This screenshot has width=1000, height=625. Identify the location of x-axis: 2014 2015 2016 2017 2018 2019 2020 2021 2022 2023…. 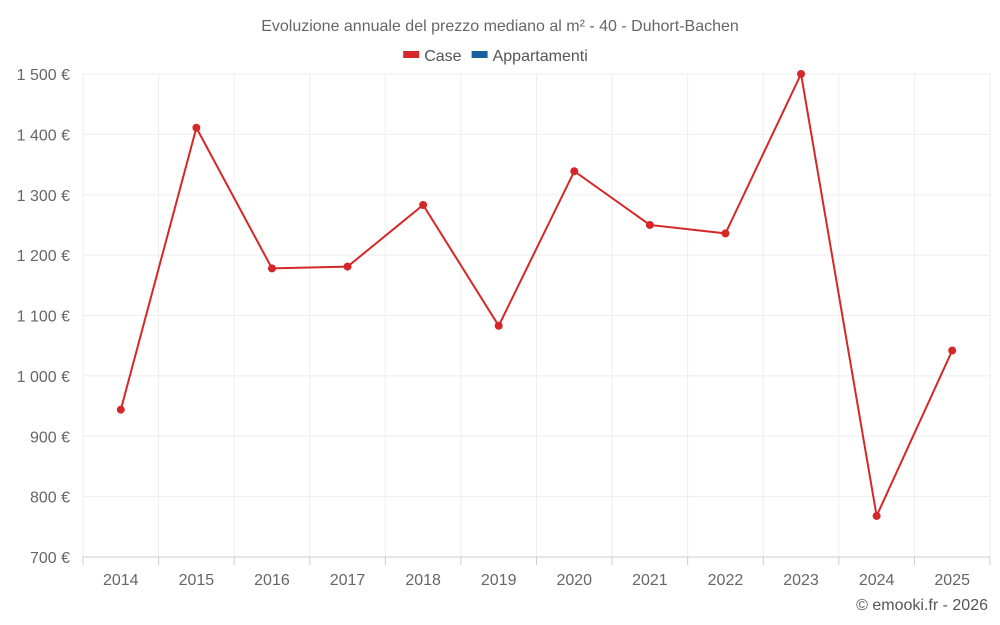
(536, 572).